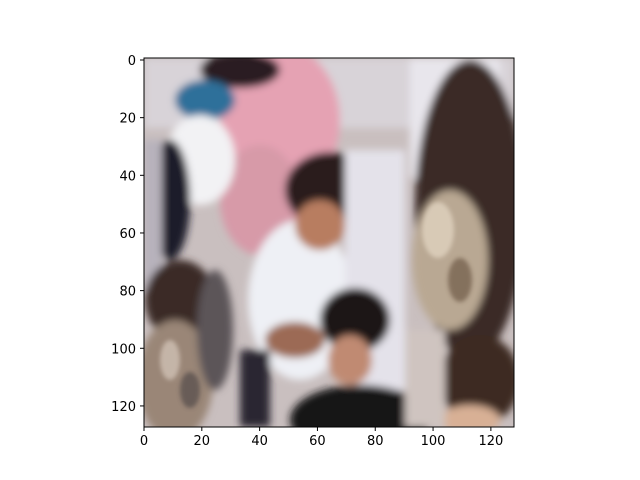 Image resolution: width=640 pixels, height=480 pixels. What do you see at coordinates (317, 441) in the screenshot?
I see `x-tick-label: 60` at bounding box center [317, 441].